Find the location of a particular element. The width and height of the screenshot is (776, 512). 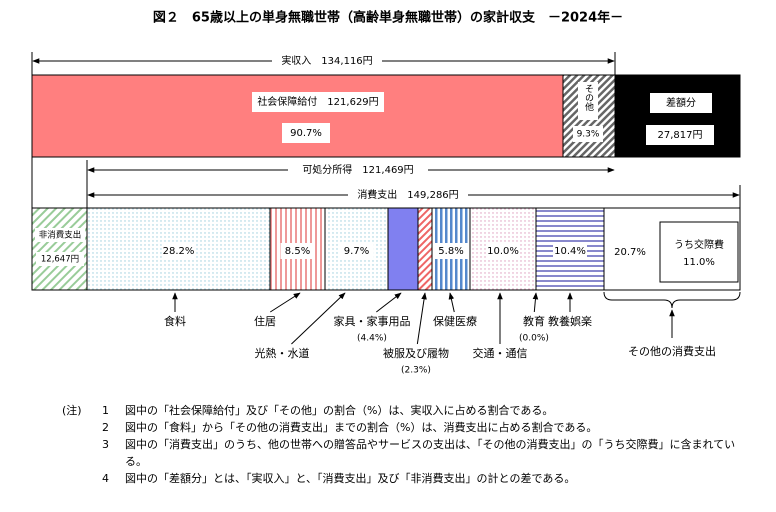

segment-label: 家具・家事用品 is located at coordinates (372, 321).